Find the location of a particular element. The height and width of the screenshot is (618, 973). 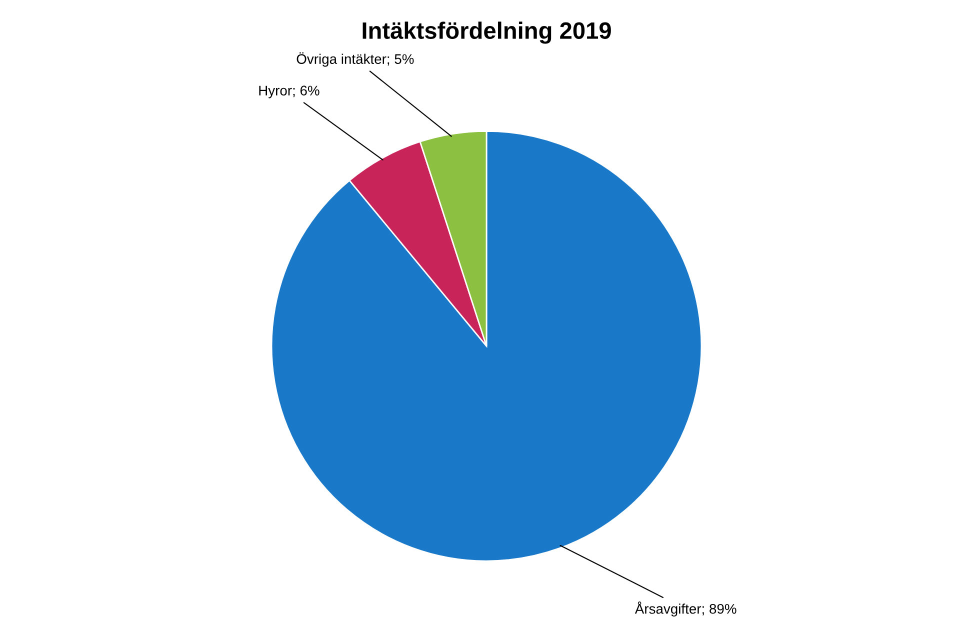

slice-label: Övriga intäkter; 5% is located at coordinates (355, 59).